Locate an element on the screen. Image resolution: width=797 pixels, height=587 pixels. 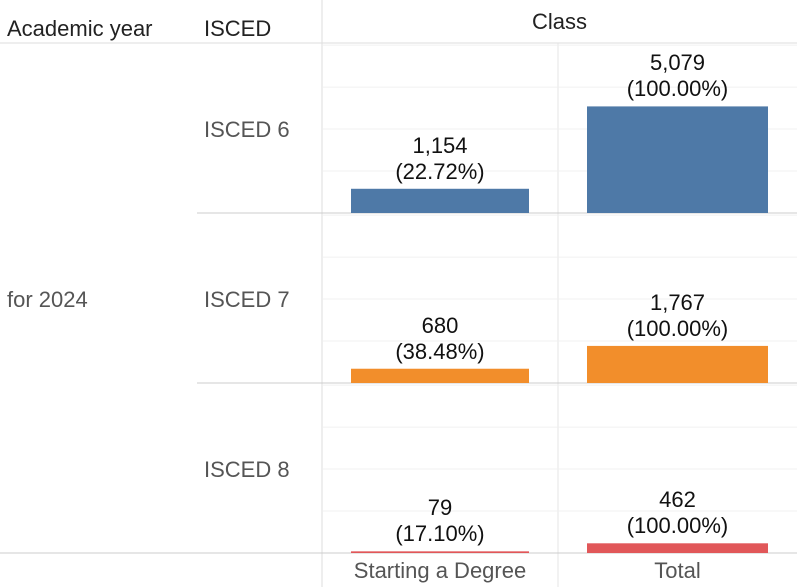
row-label: ISCED 7 is located at coordinates (247, 299).